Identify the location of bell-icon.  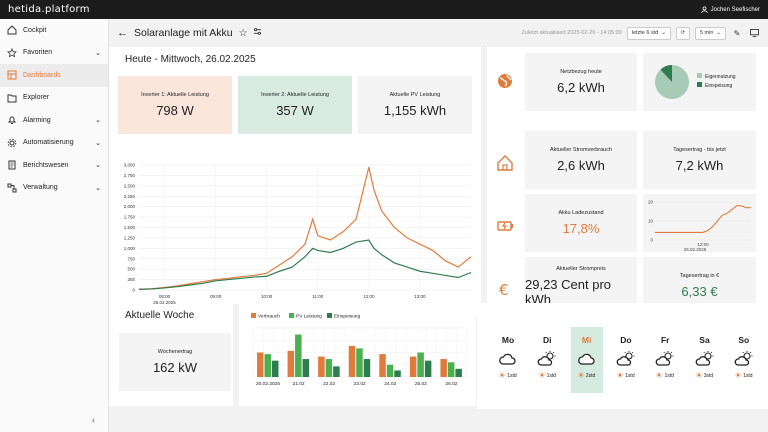
(12, 120).